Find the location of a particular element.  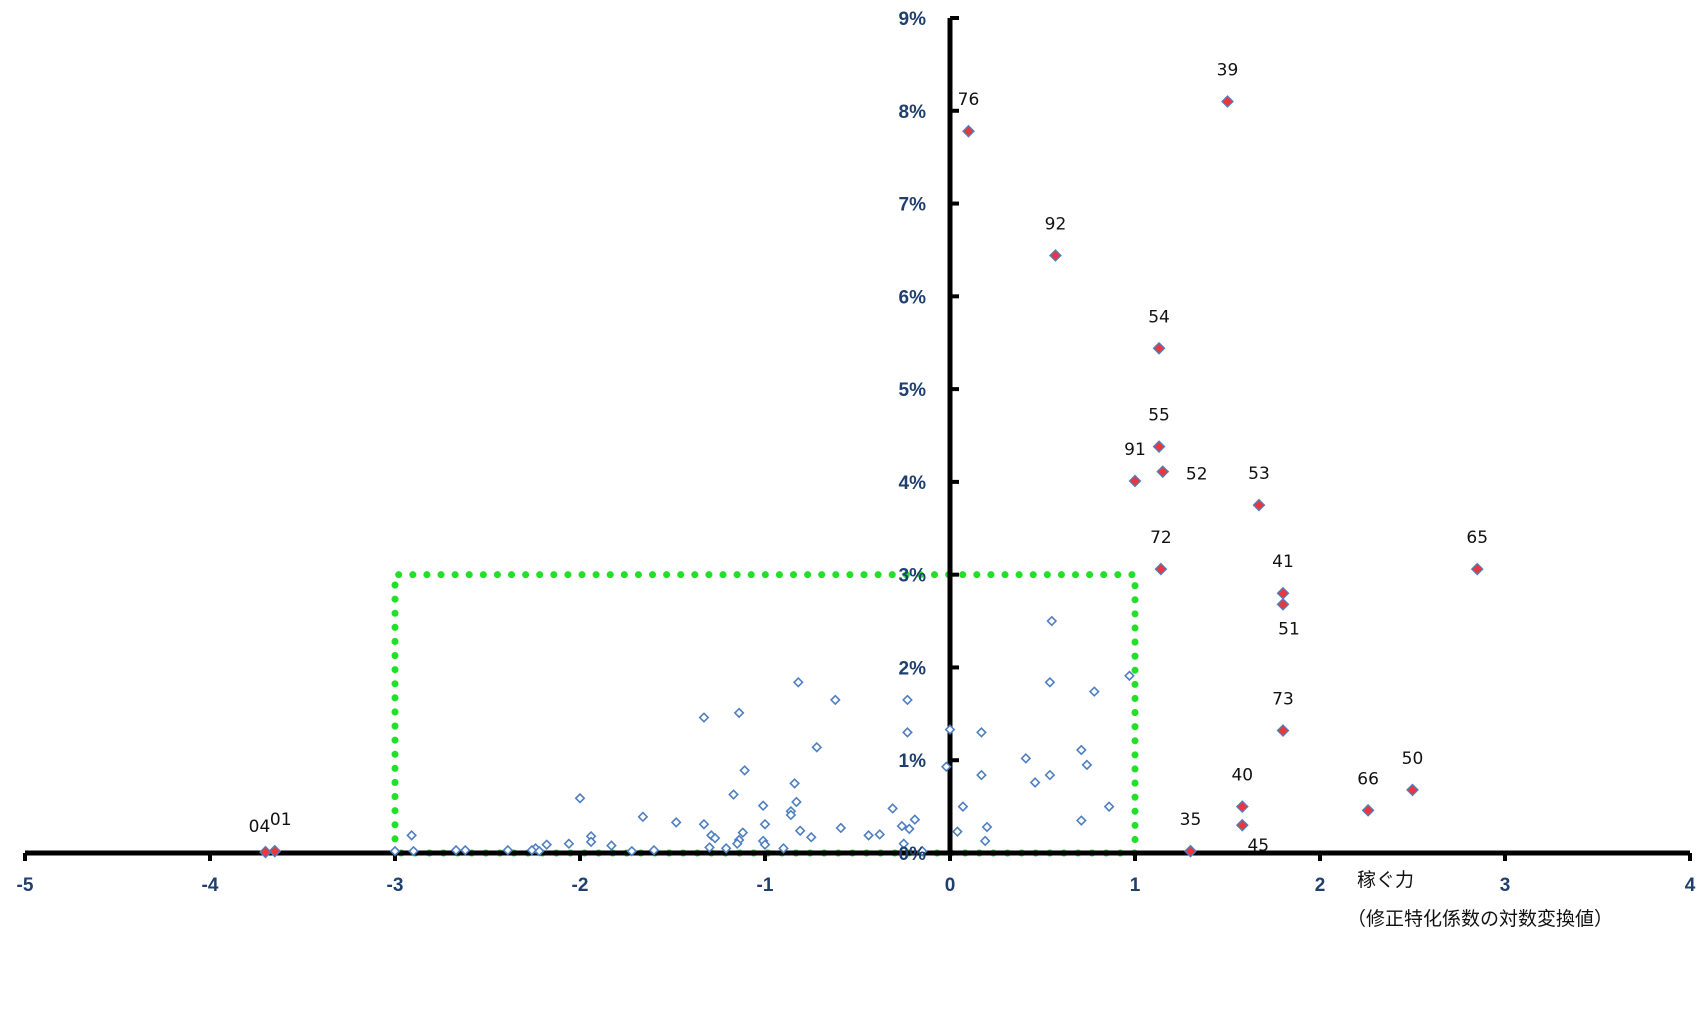

y-tick-label: 0% is located at coordinates (913, 854).